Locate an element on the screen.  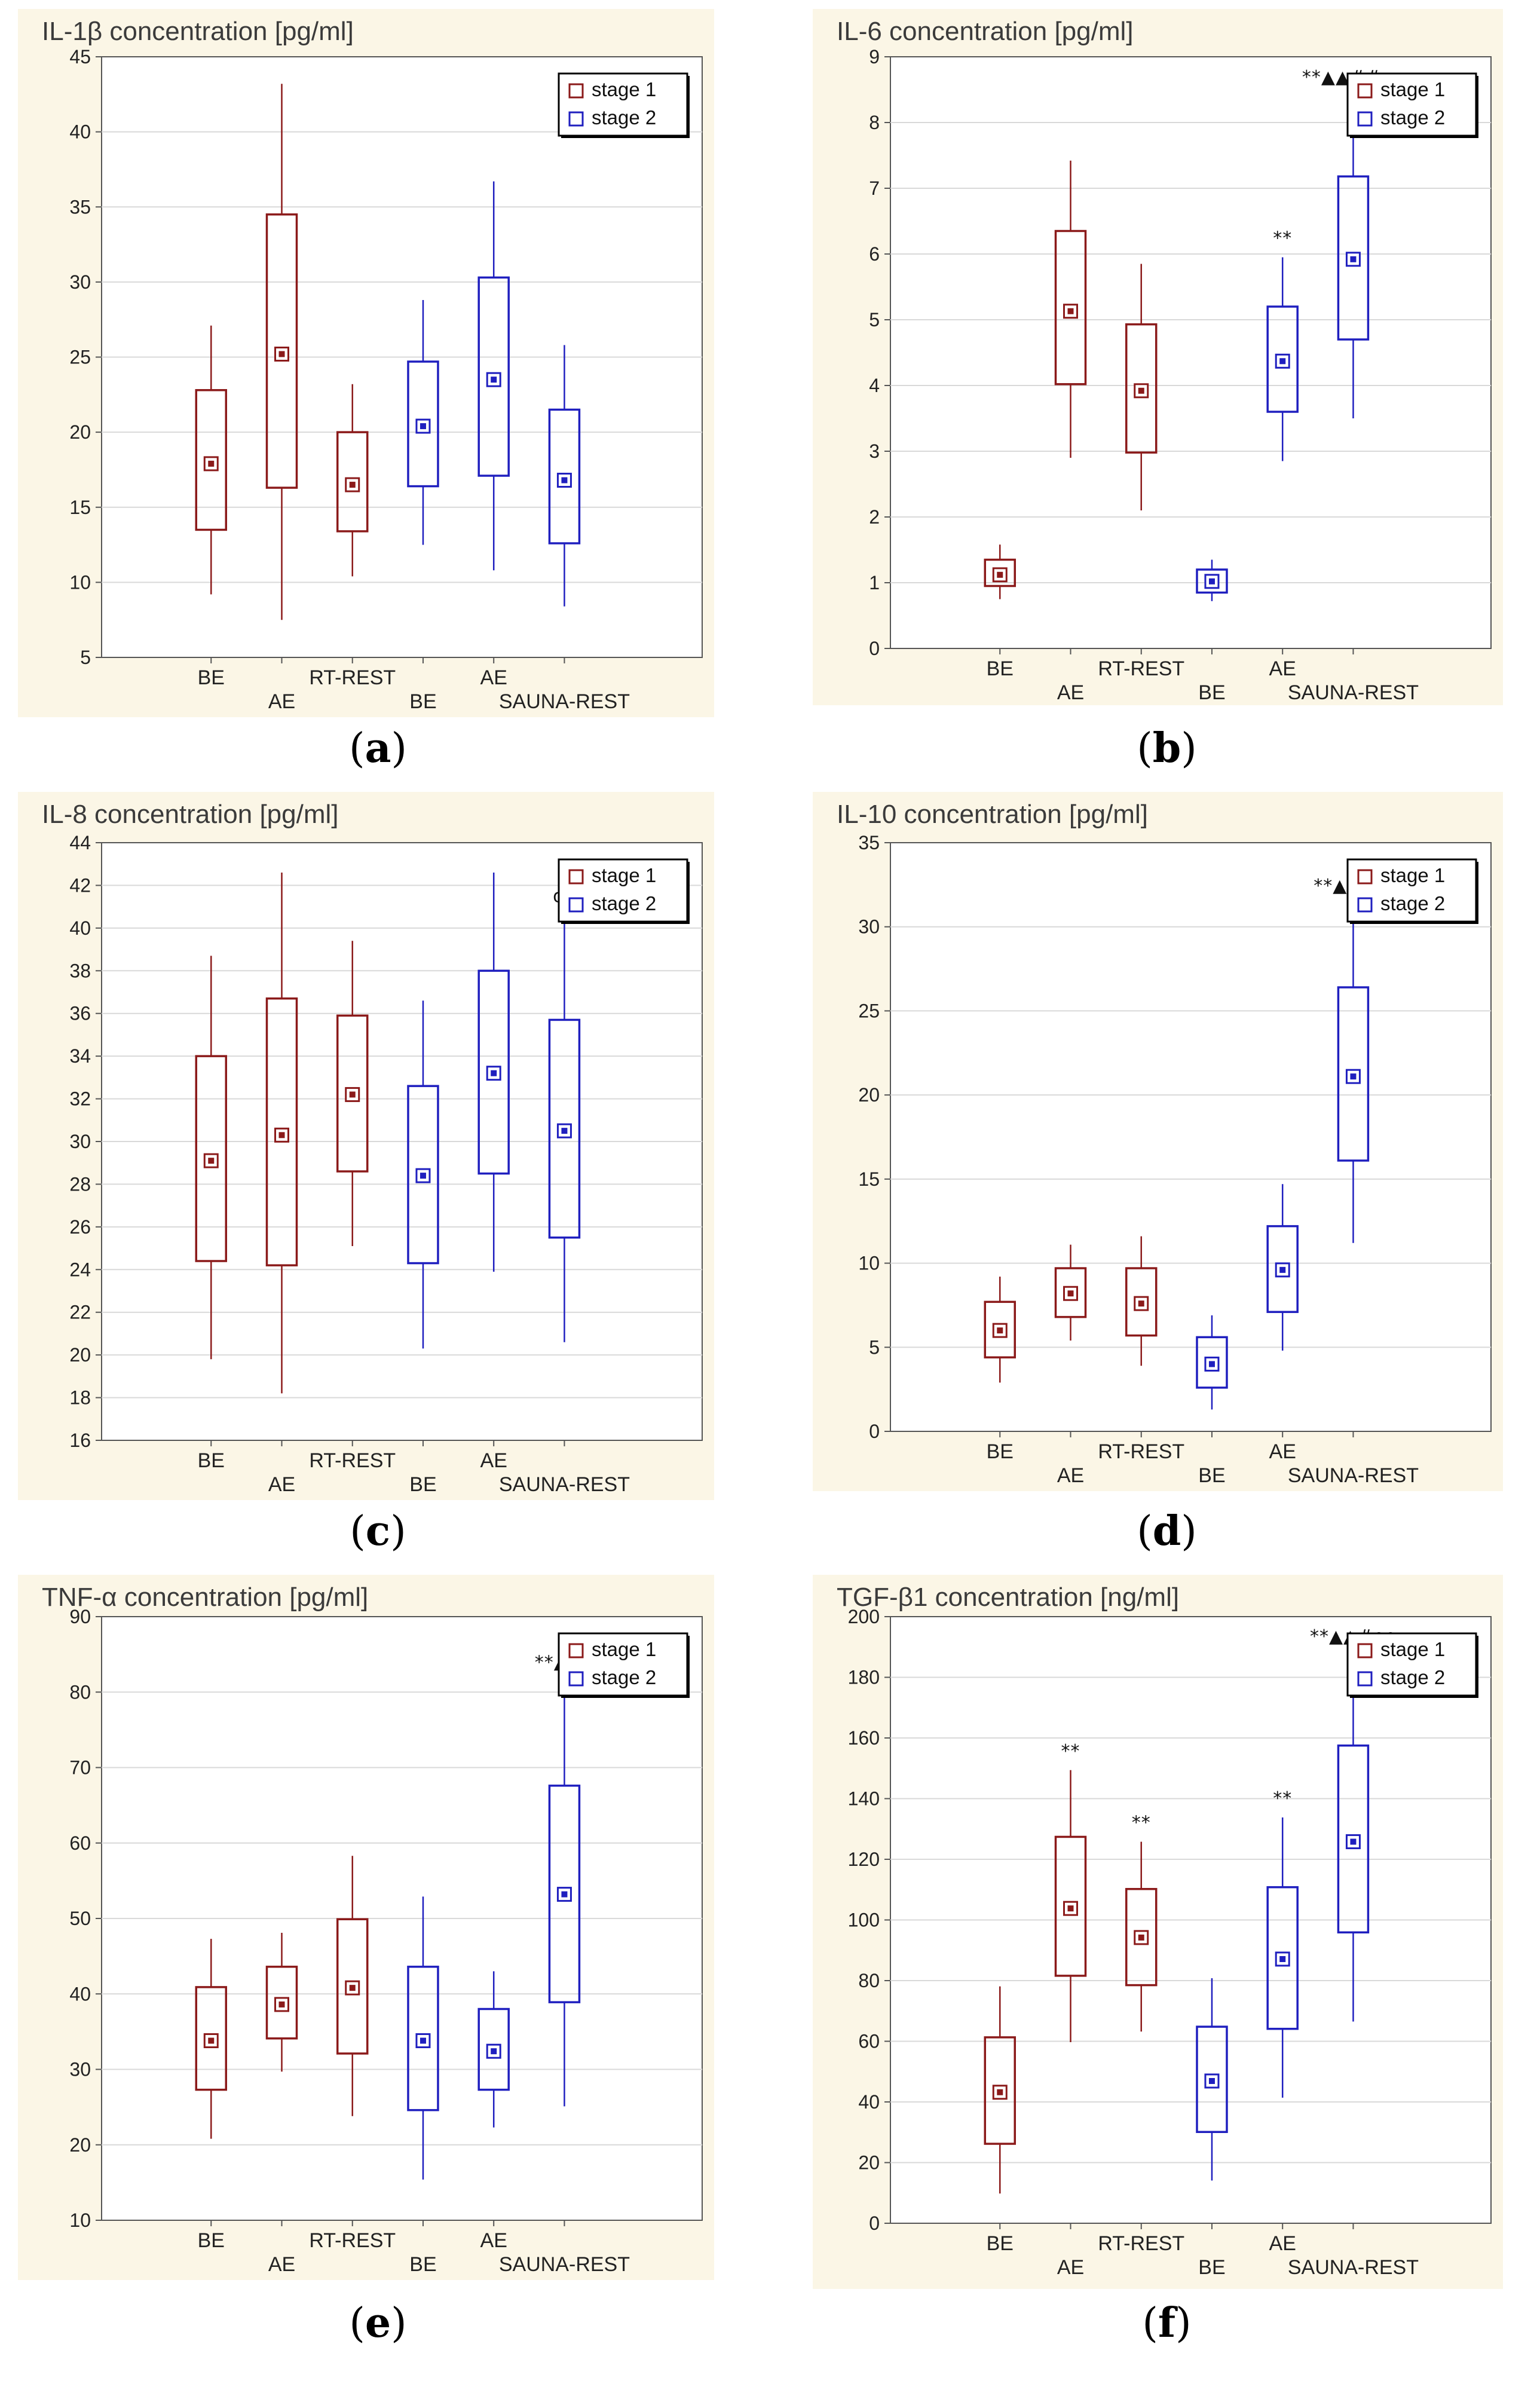
y-tick-label: 36 is located at coordinates (80, 1014).